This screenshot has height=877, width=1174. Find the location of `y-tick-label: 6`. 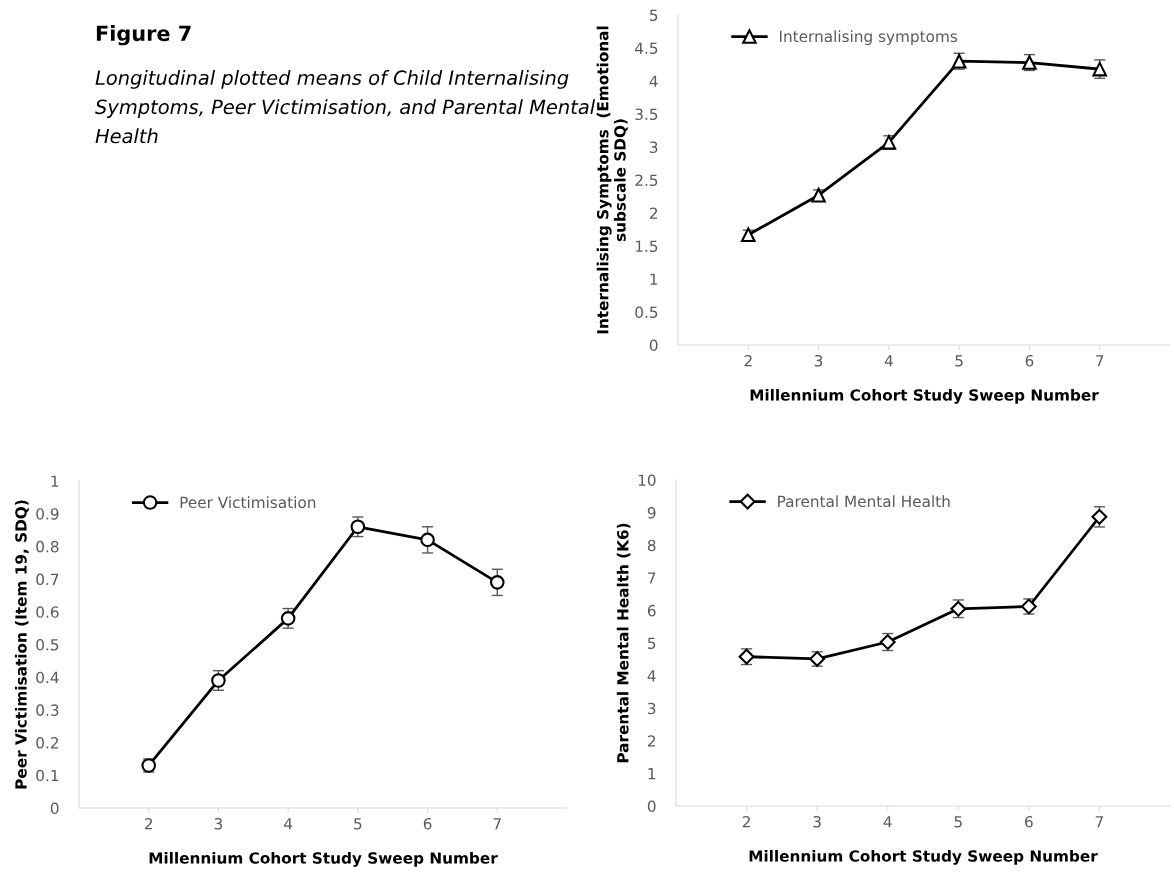

y-tick-label: 6 is located at coordinates (651, 610).